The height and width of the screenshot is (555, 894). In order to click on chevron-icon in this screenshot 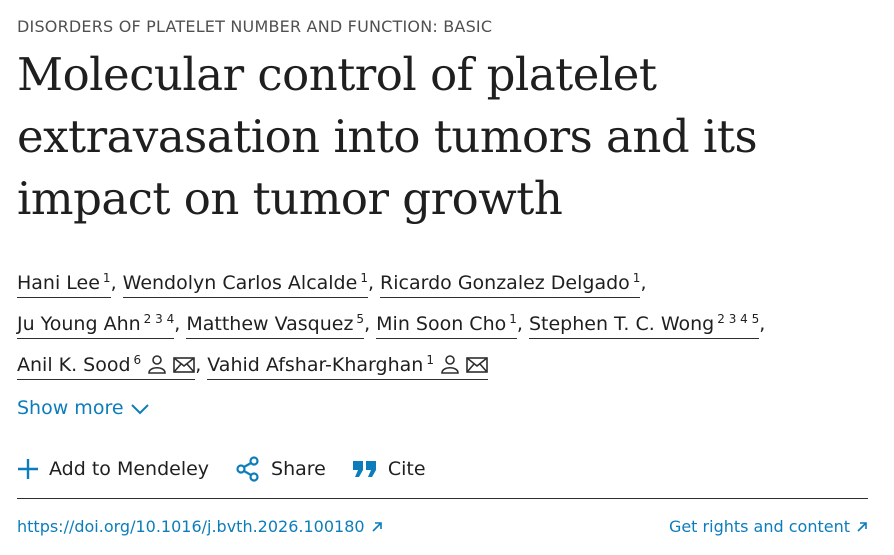, I will do `click(139, 409)`.